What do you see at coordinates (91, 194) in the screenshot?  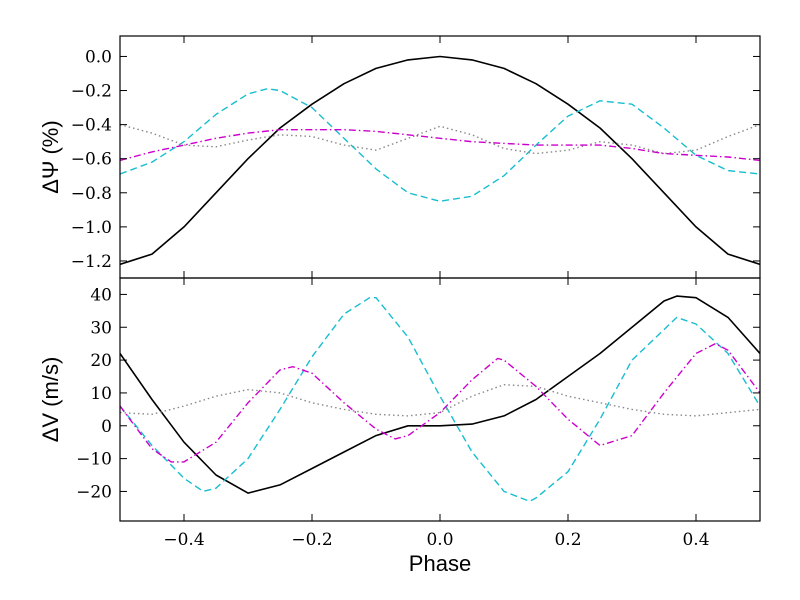 I see `y-tick-label: −0.8` at bounding box center [91, 194].